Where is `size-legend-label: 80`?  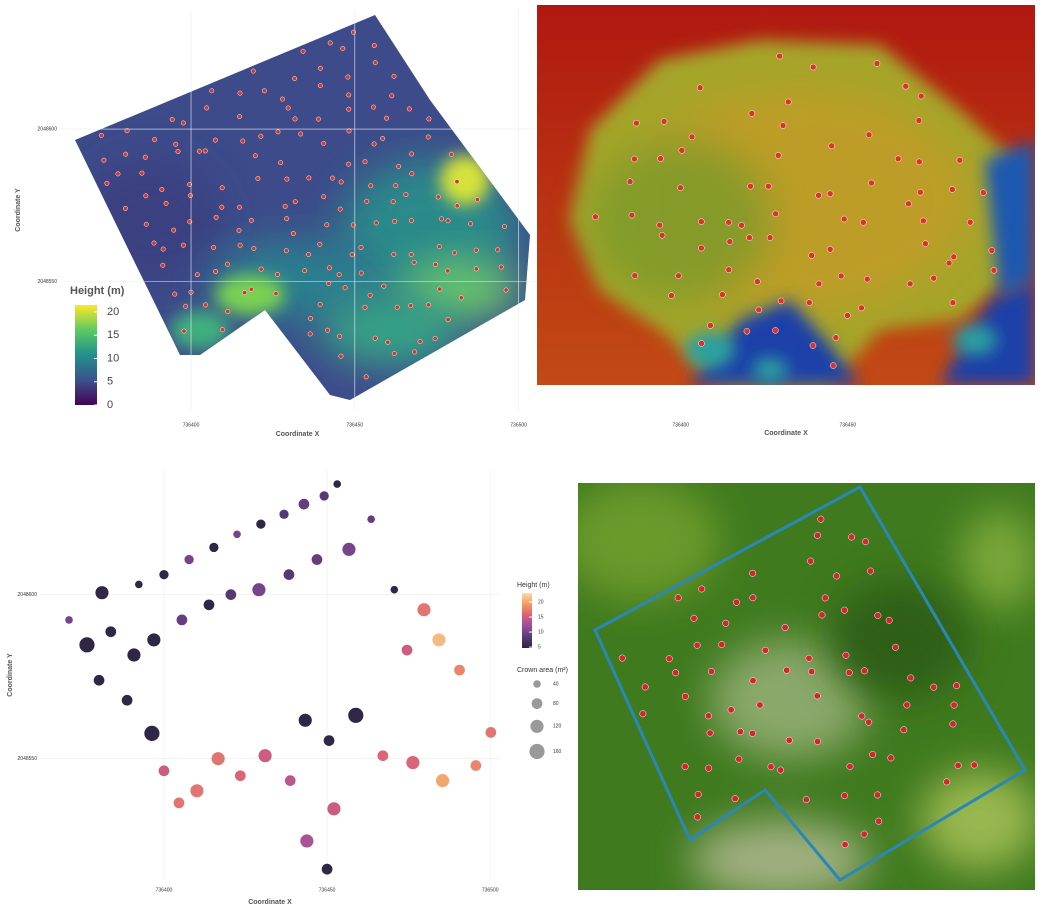
size-legend-label: 80 is located at coordinates (556, 704).